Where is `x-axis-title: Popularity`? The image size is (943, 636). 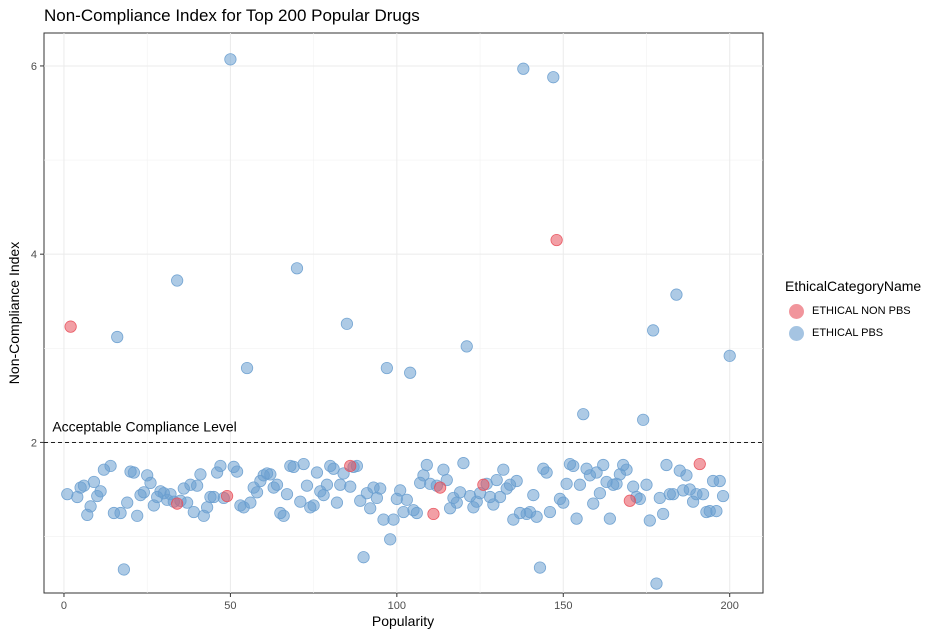 x-axis-title: Popularity is located at coordinates (403, 621).